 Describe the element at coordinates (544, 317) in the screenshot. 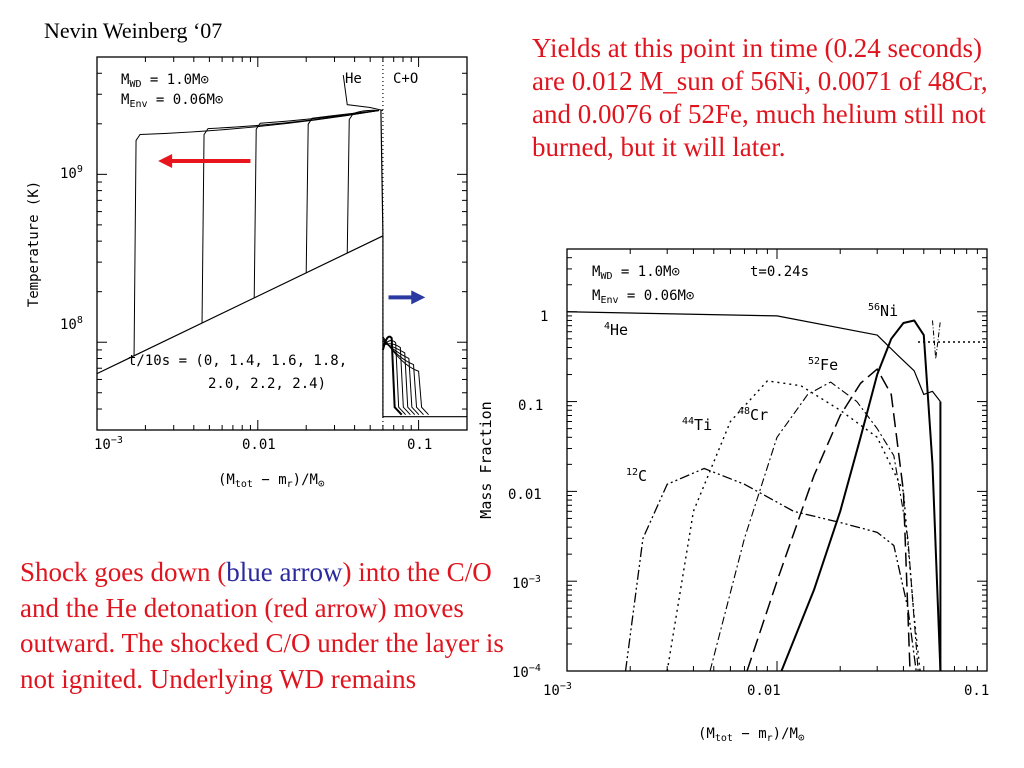

I see `mf-ytick-label-0: 1` at that location.